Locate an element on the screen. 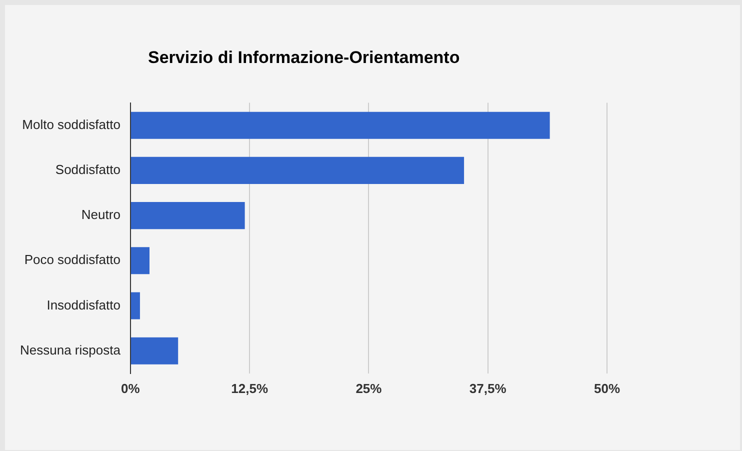  y-tick-label: Poco soddisfatto is located at coordinates (72, 260).